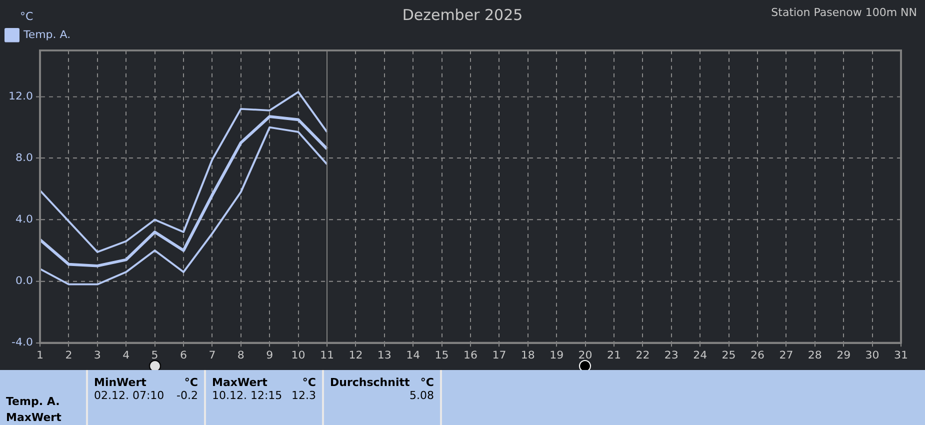 The width and height of the screenshot is (925, 425). Describe the element at coordinates (304, 395) in the screenshot. I see `text: 12.3` at that location.